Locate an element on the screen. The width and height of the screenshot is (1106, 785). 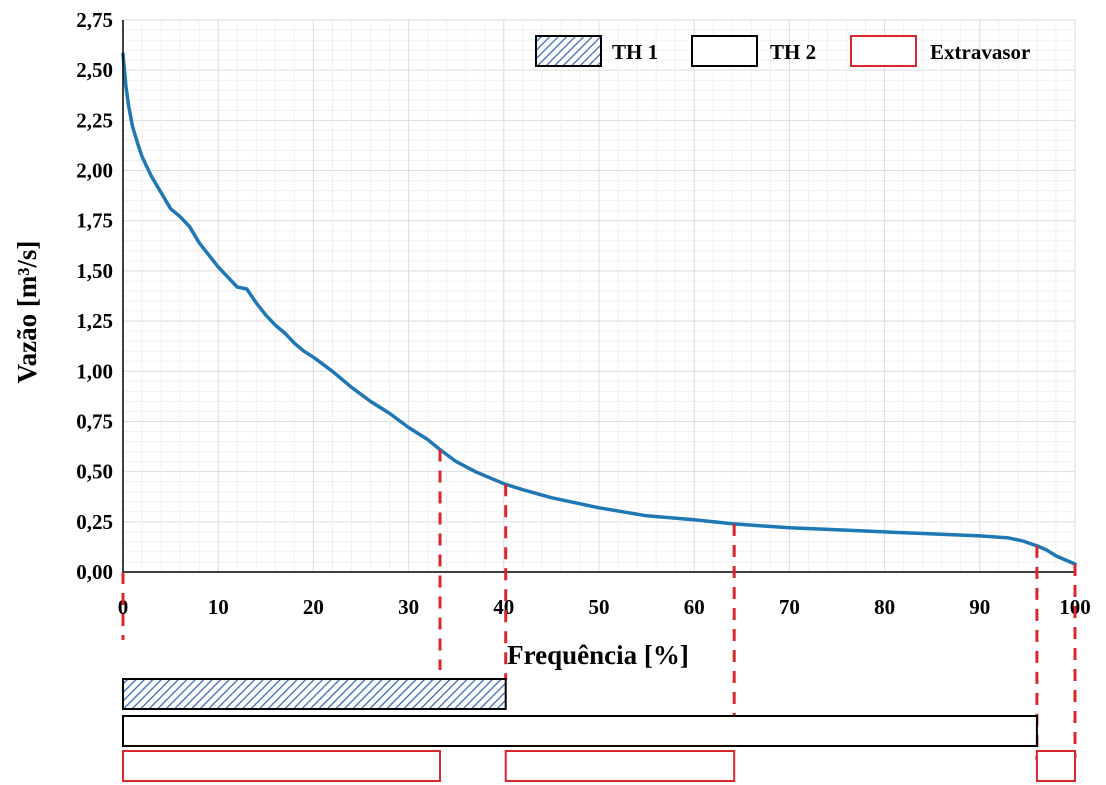
x-tick-label: 10 is located at coordinates (218, 607).